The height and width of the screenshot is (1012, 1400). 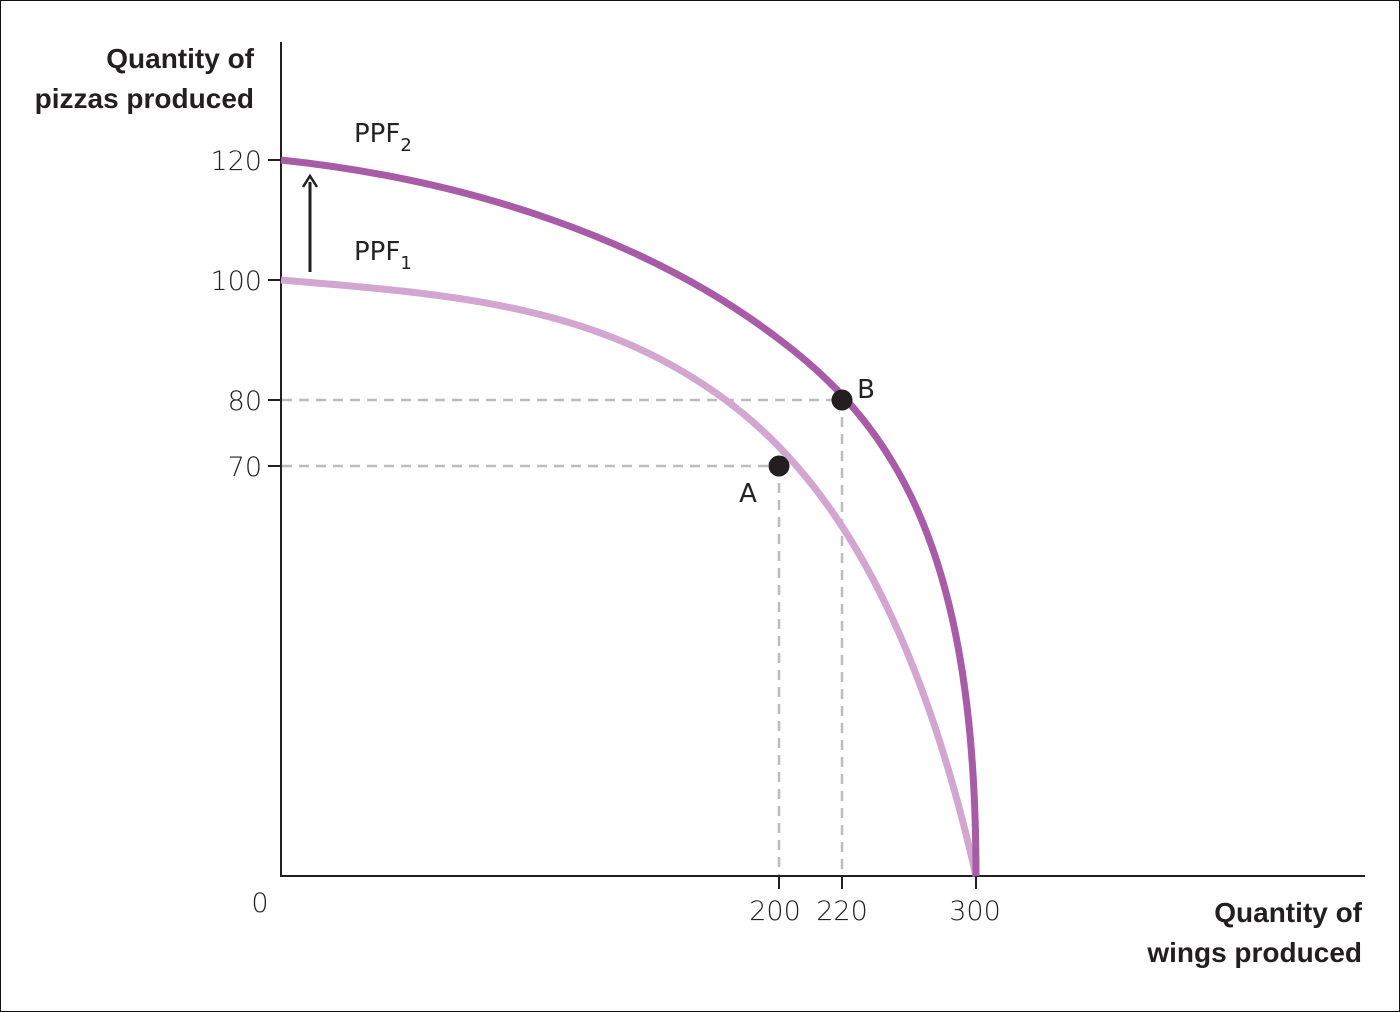 I want to click on y-tick-70: 70, so click(x=245, y=467).